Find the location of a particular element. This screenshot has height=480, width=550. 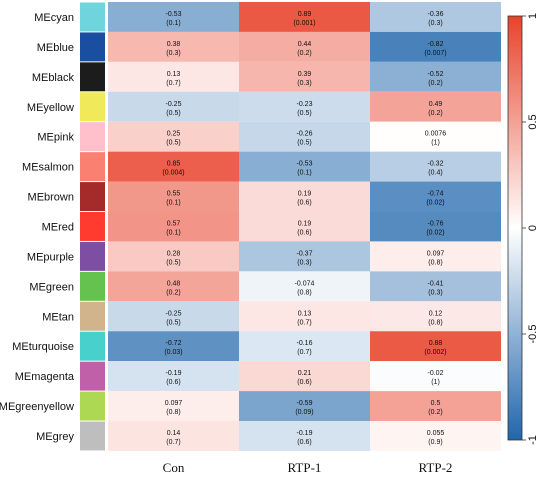

module-label: MEred is located at coordinates (58, 227).